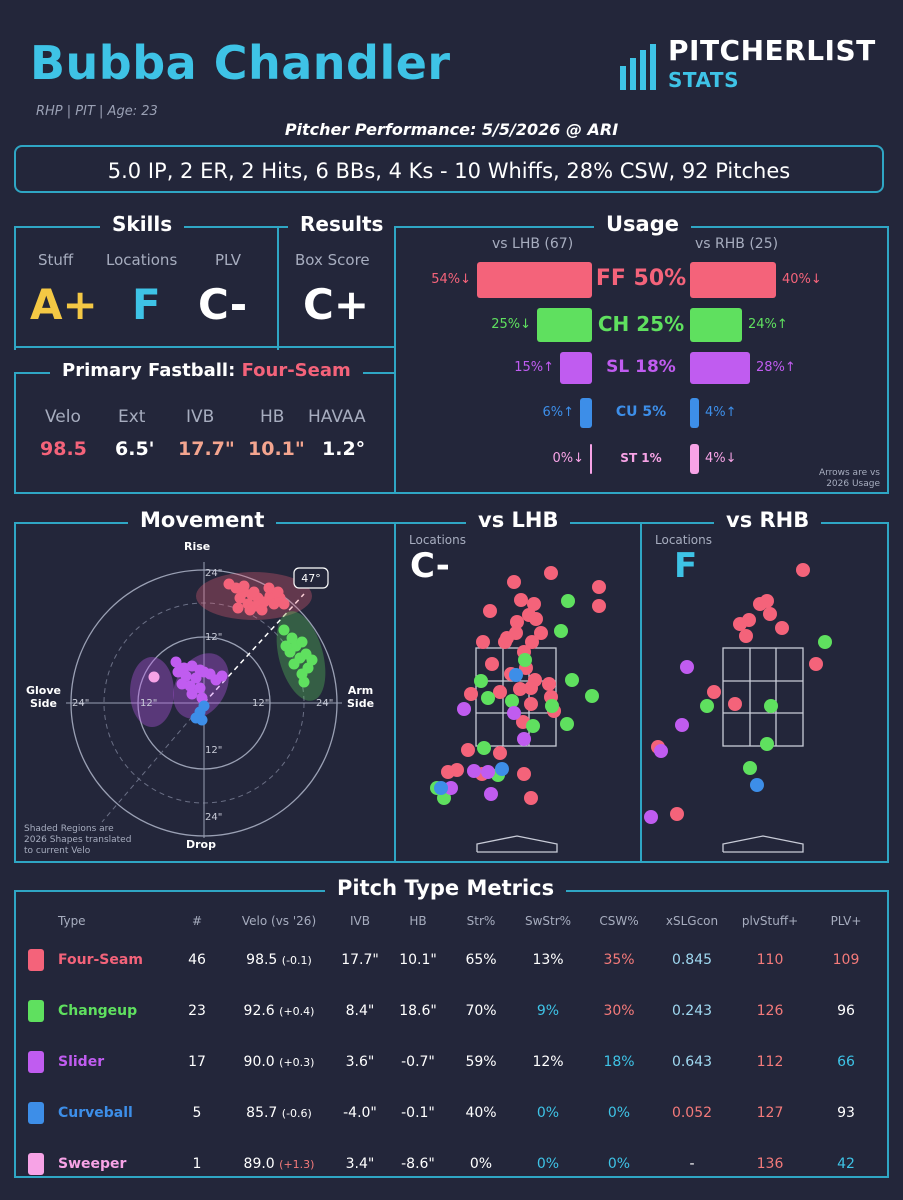 The height and width of the screenshot is (1200, 903). Describe the element at coordinates (703, 80) in the screenshot. I see `logo-subtext: STATS` at that location.